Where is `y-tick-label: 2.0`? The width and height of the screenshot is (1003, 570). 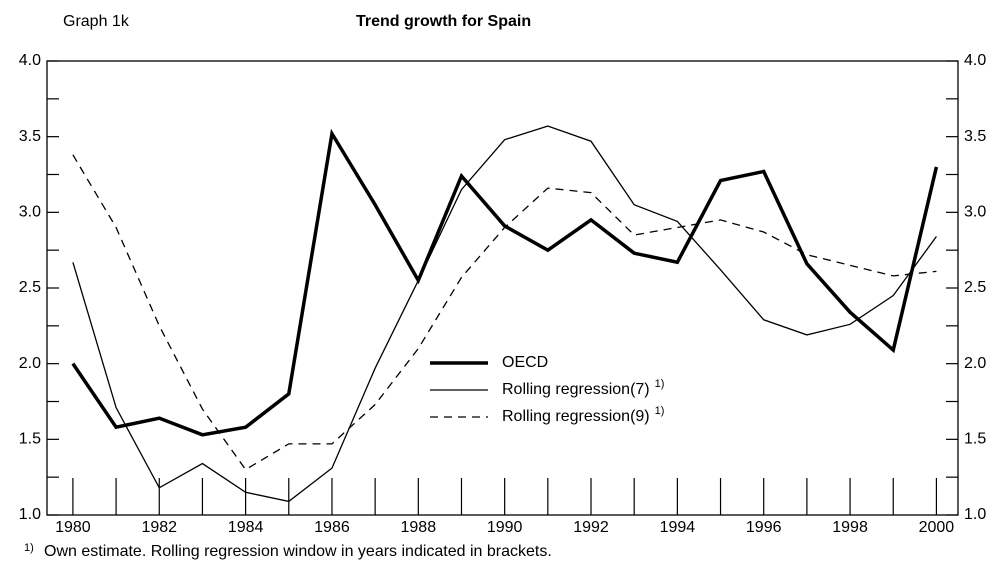
y-tick-label: 2.0 is located at coordinates (30, 363).